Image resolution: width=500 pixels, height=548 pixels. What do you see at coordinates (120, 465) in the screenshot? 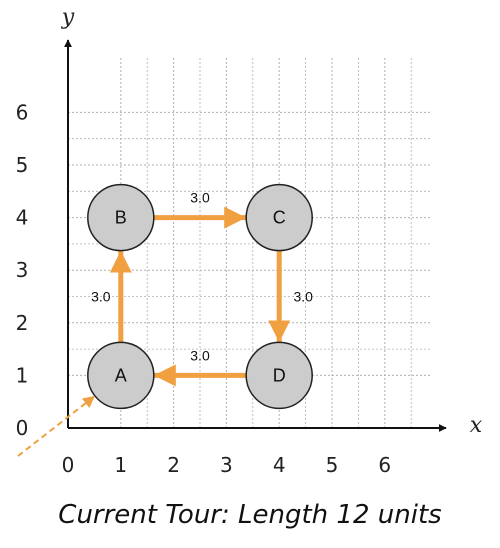
I see `x-tick-label: 1` at bounding box center [120, 465].